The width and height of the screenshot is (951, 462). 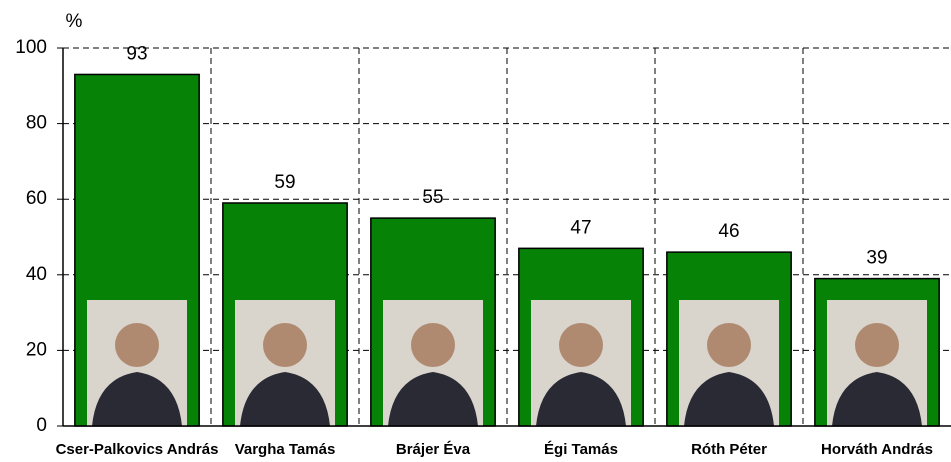 What do you see at coordinates (36, 198) in the screenshot?
I see `y-tick-label: 60` at bounding box center [36, 198].